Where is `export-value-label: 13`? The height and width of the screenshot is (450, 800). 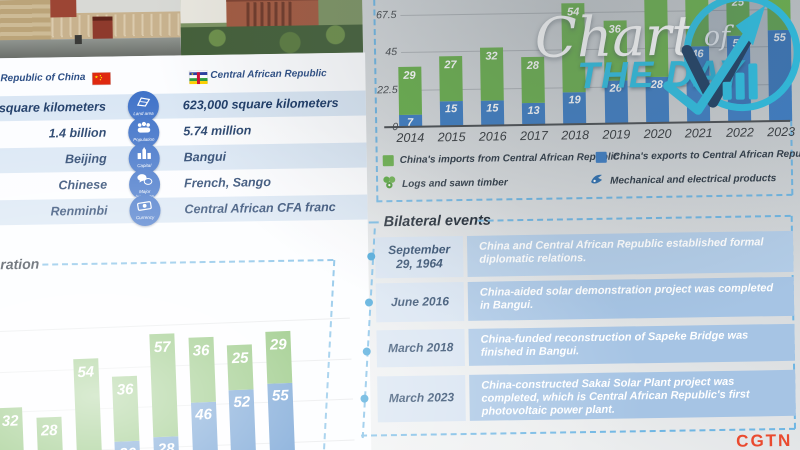 export-value-label: 13 is located at coordinates (533, 111).